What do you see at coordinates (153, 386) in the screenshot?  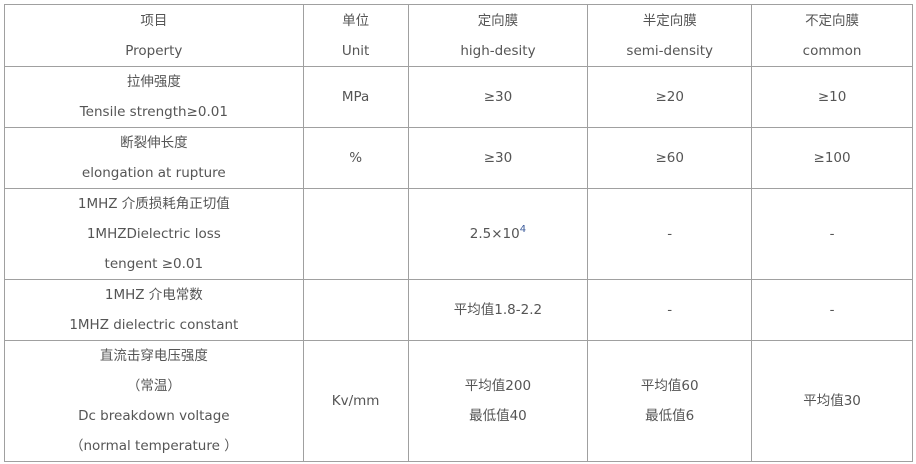 I see `text: （常温）` at bounding box center [153, 386].